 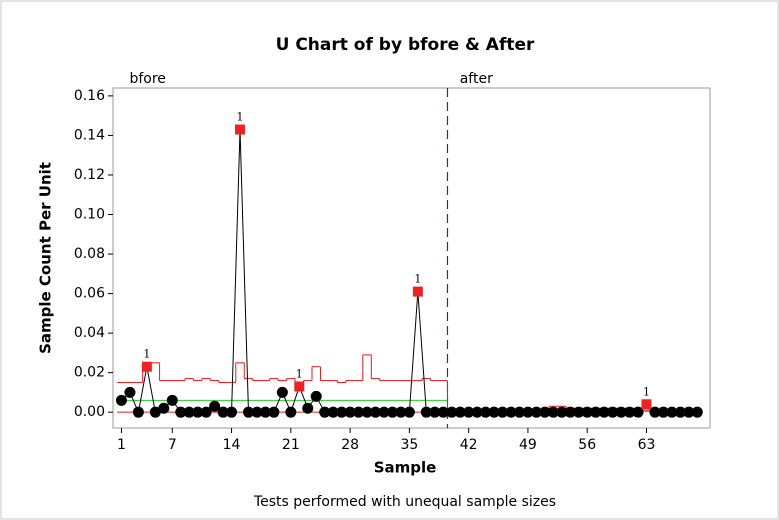 I want to click on y-tick-label: 0.16, so click(x=89, y=96).